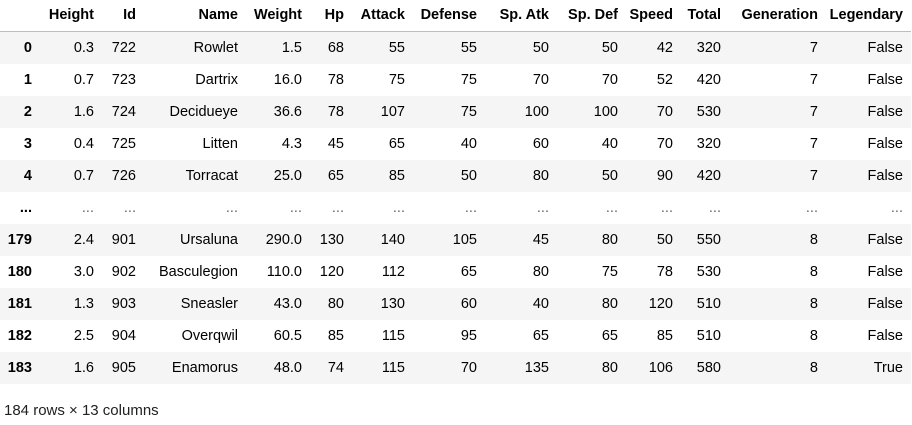 The width and height of the screenshot is (912, 425). I want to click on table-cell: 510, so click(708, 304).